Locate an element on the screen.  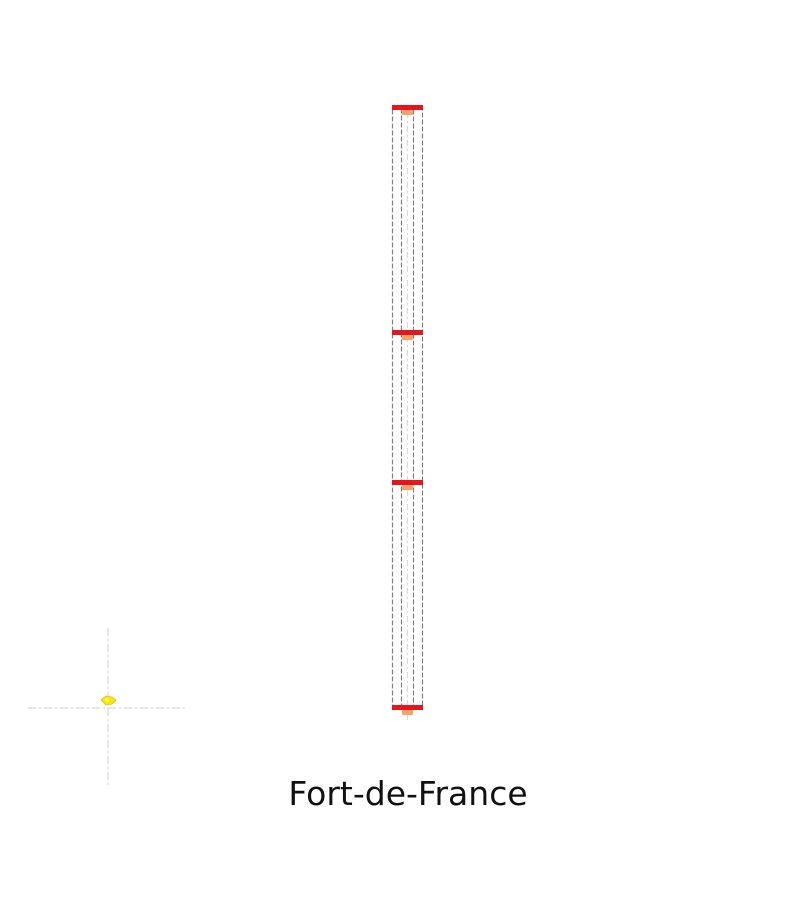
column-structure is located at coordinates (407, 414).